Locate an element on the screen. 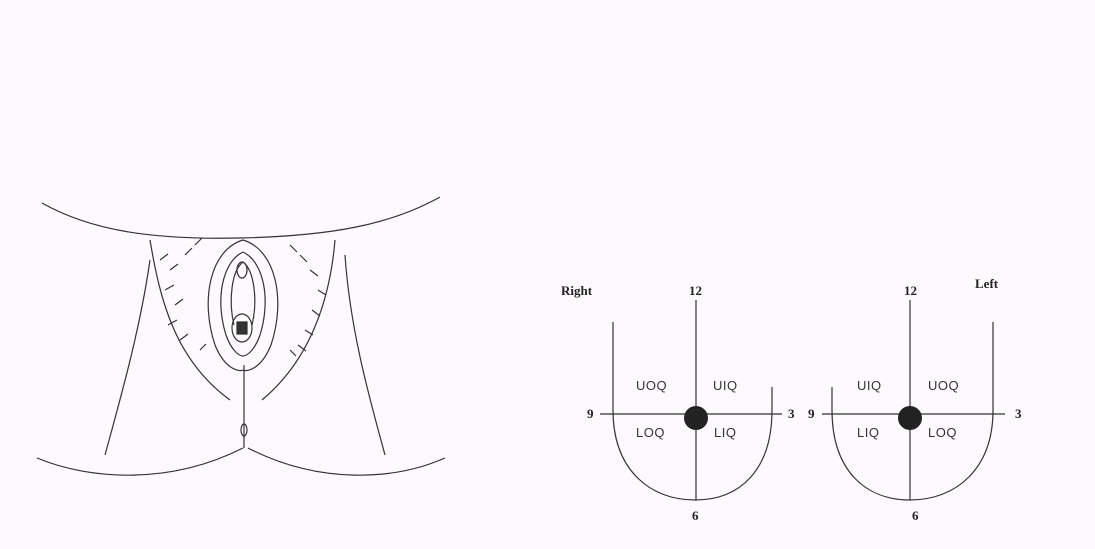 Image resolution: width=1095 pixels, height=549 pixels. breast-quadrant-chart-right: Right 12 9 3 6 UOQ UIQ LOQ LIQ is located at coordinates (678, 403).